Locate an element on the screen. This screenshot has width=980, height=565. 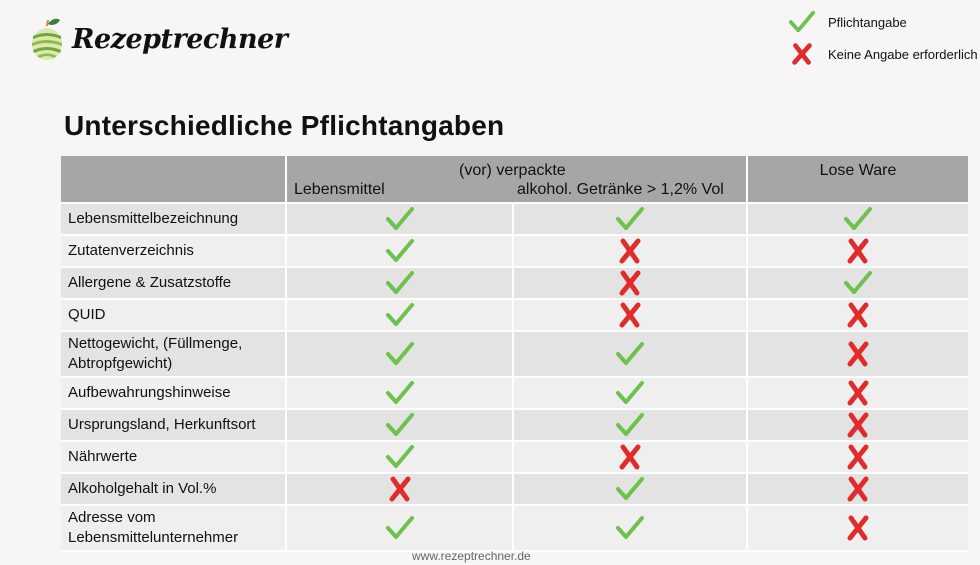
legend-item-required: Pflichtangabe is located at coordinates (883, 22).